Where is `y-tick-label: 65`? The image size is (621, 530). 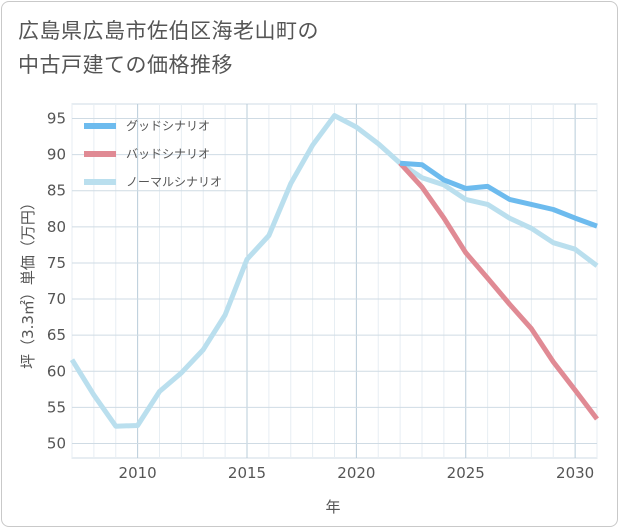
y-tick-label: 65 is located at coordinates (56, 335).